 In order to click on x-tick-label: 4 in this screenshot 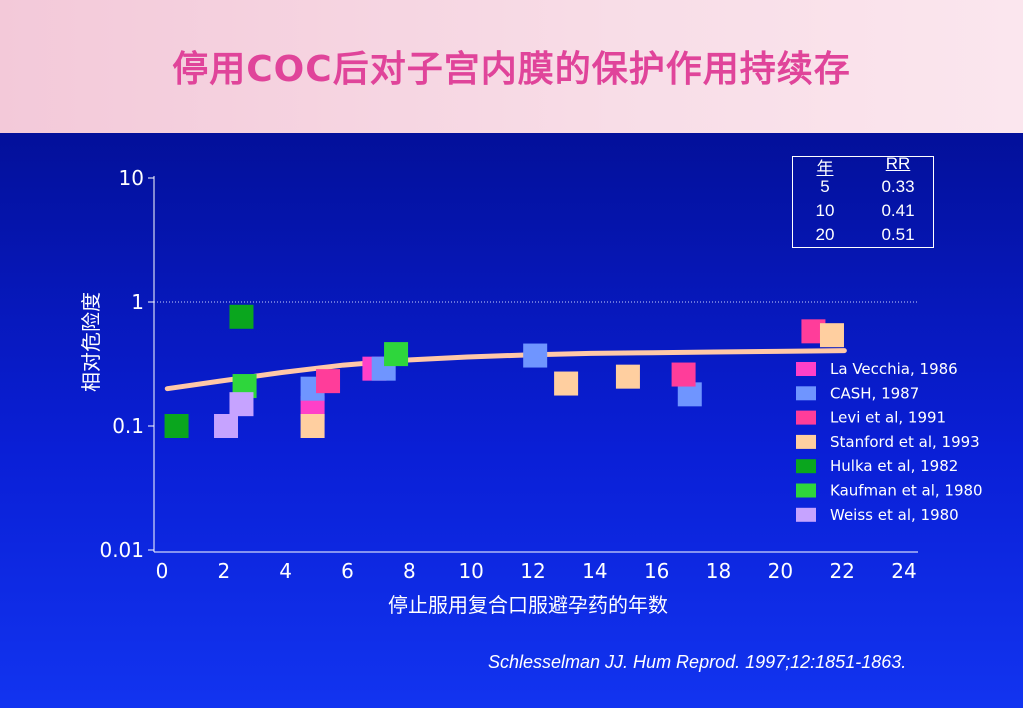, I will do `click(285, 571)`.